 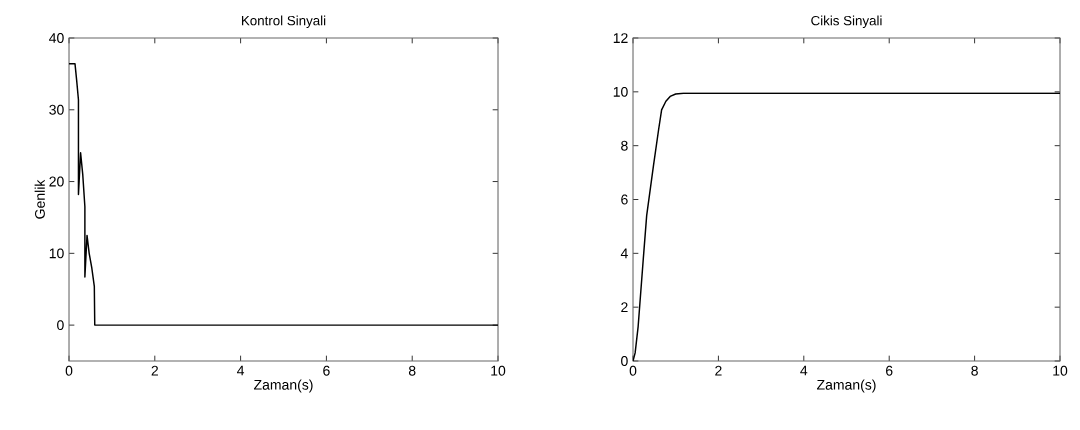 I want to click on y-tick-label: 40, so click(x=56, y=38).